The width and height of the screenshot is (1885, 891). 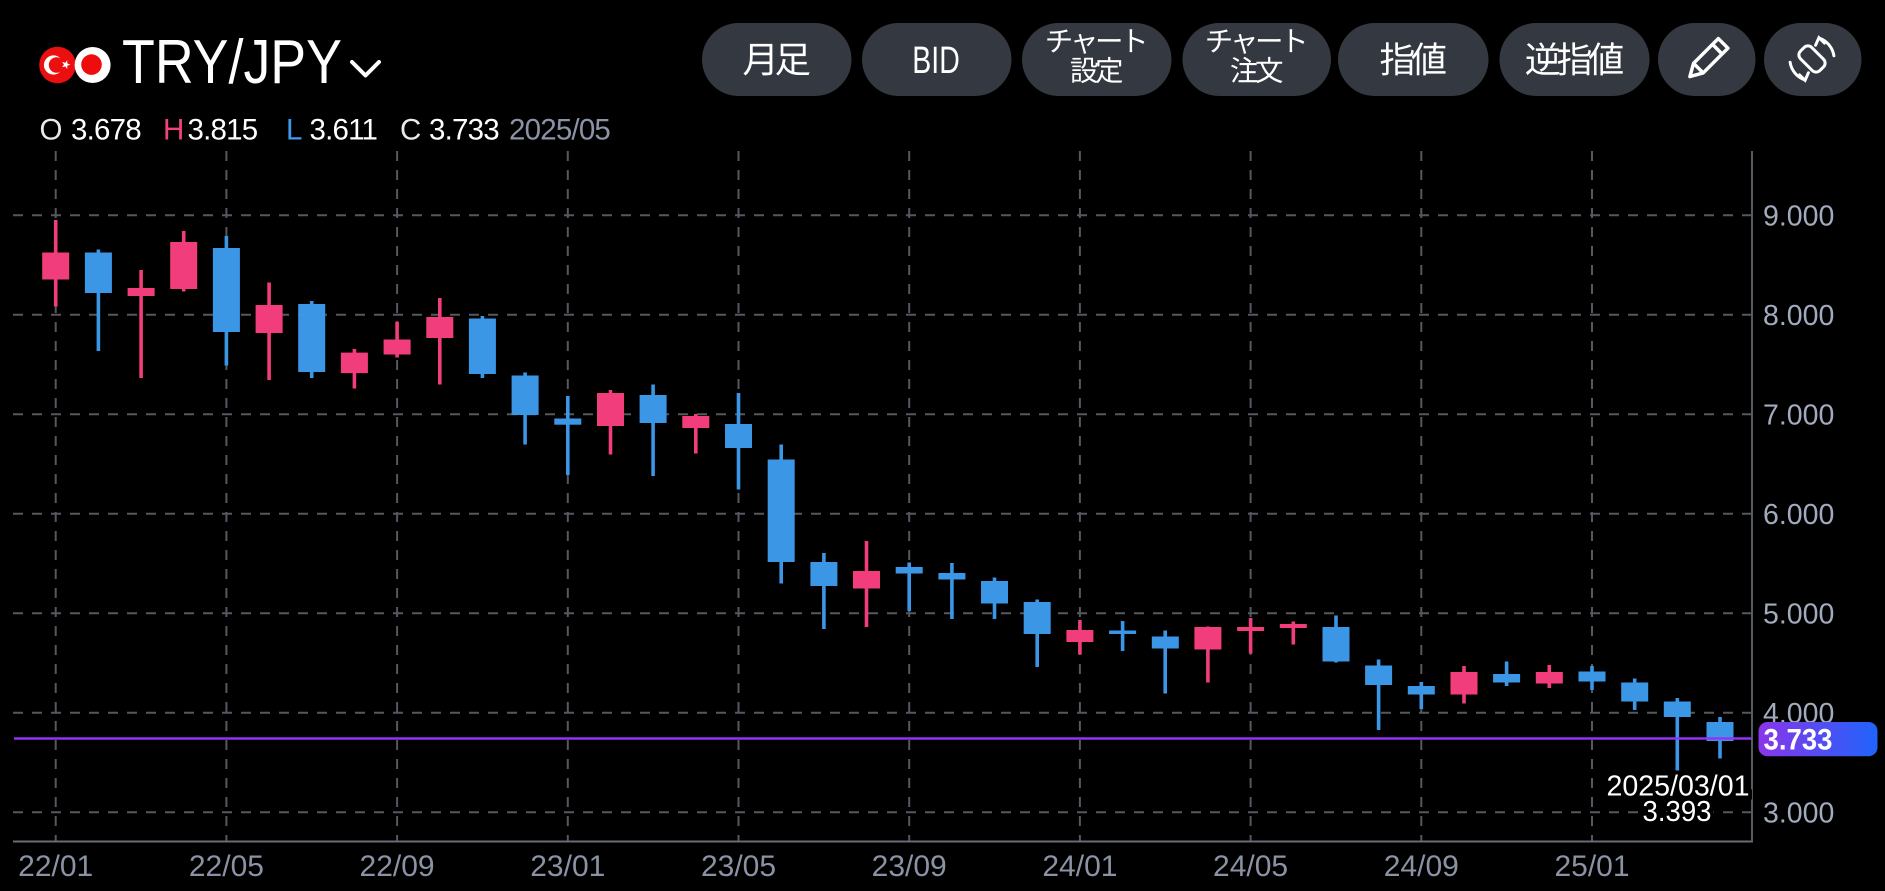 What do you see at coordinates (51, 130) in the screenshot?
I see `svg-text: O` at bounding box center [51, 130].